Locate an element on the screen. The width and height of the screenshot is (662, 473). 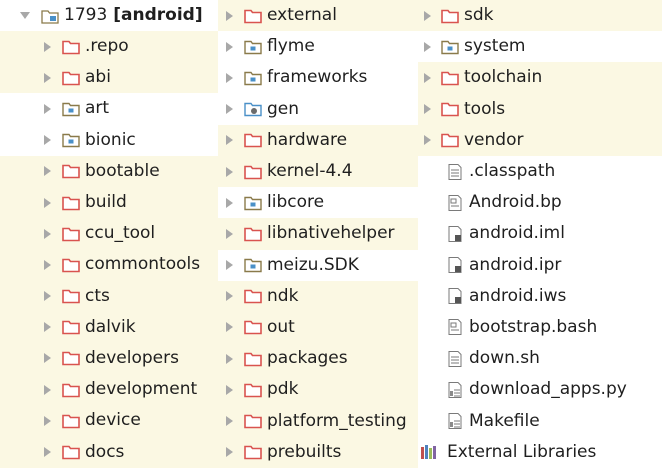
tree-item-ccu-tool: ccu_tool is located at coordinates (109, 234).